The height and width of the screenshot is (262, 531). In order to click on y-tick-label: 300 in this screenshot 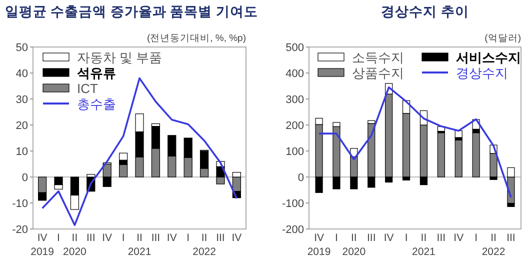, I will do `click(295, 100)`.